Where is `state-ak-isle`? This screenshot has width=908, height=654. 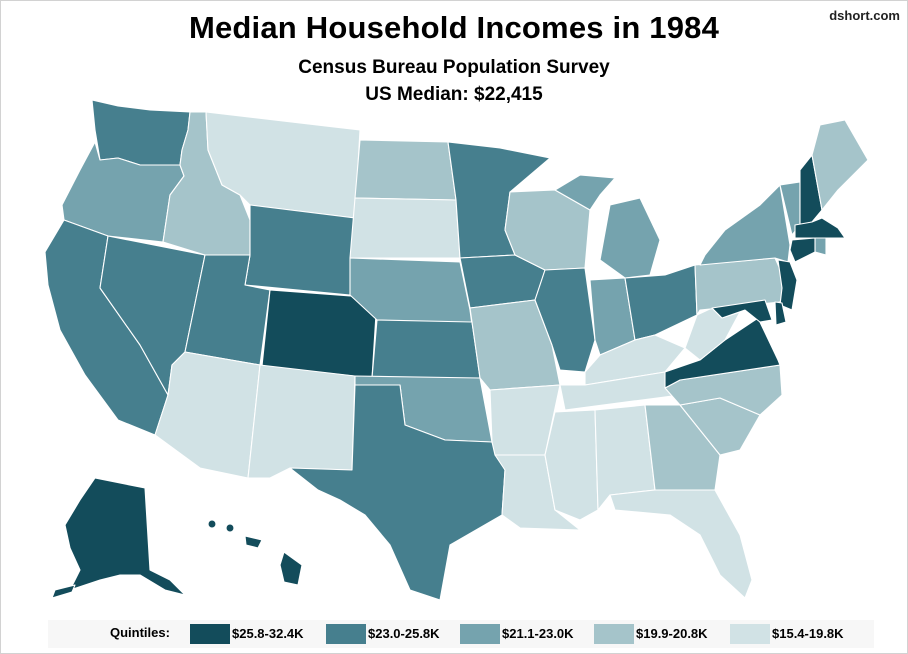 state-ak-isle is located at coordinates (63, 591).